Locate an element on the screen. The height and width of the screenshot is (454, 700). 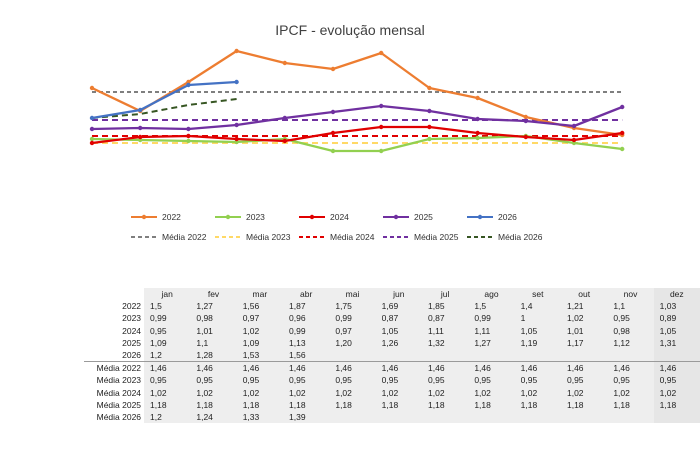
legend-item-2022: 2022 is located at coordinates (155, 217).